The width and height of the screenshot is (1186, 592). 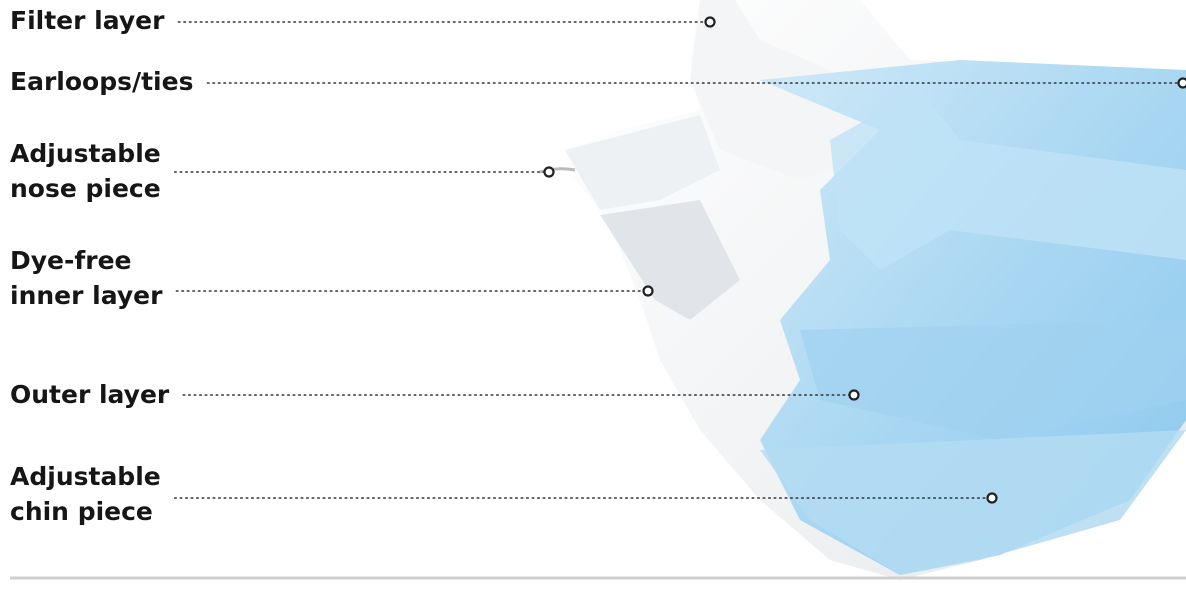 I want to click on label-text: Earloops/ties, so click(x=101, y=81).